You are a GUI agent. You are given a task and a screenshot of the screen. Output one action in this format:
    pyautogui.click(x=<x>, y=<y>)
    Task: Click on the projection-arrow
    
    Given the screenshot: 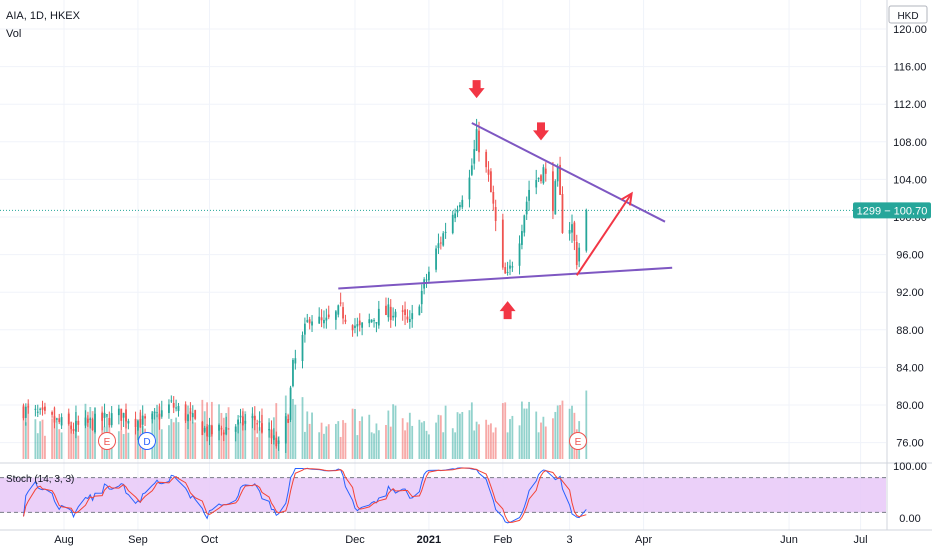 What is the action you would take?
    pyautogui.click(x=604, y=234)
    